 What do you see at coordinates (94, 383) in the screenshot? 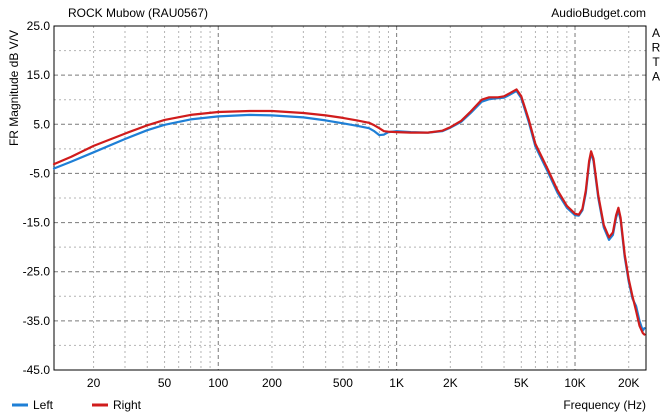
I see `x-tick-label: 20` at bounding box center [94, 383].